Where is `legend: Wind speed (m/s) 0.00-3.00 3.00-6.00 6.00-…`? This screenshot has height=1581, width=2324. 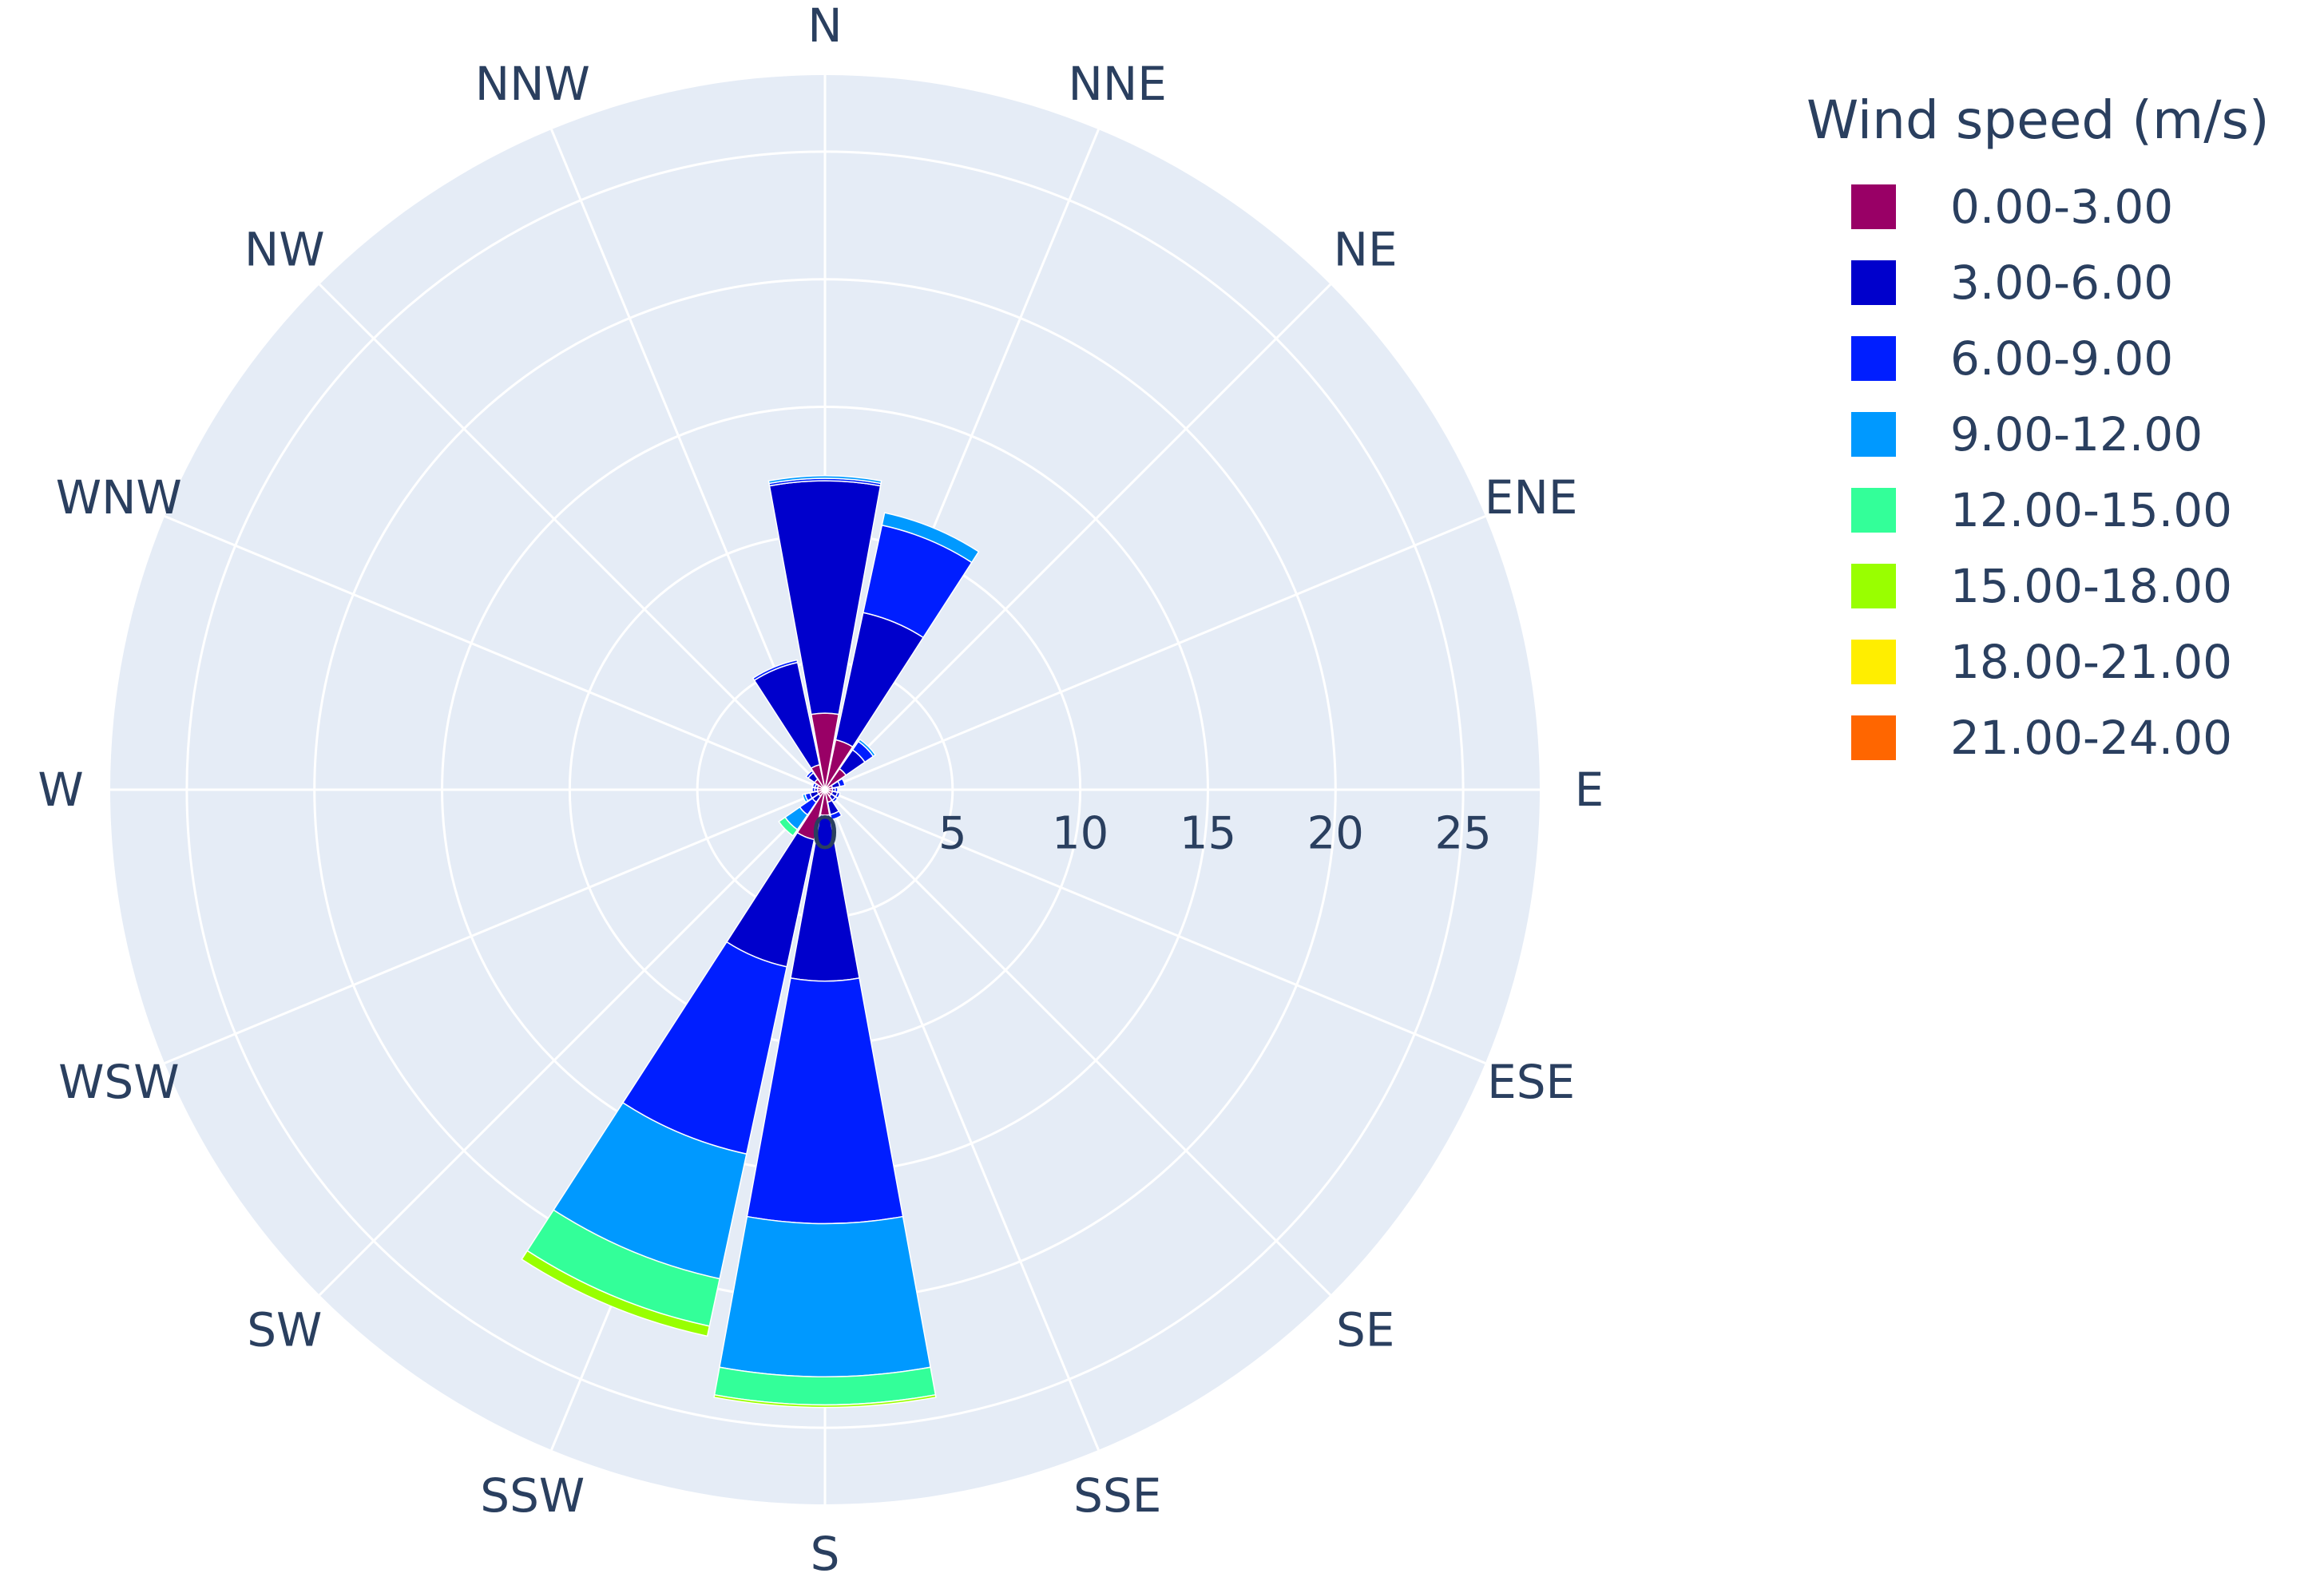
legend: Wind speed (m/s) 0.00-3.00 3.00-6.00 6.00-… is located at coordinates (2038, 432).